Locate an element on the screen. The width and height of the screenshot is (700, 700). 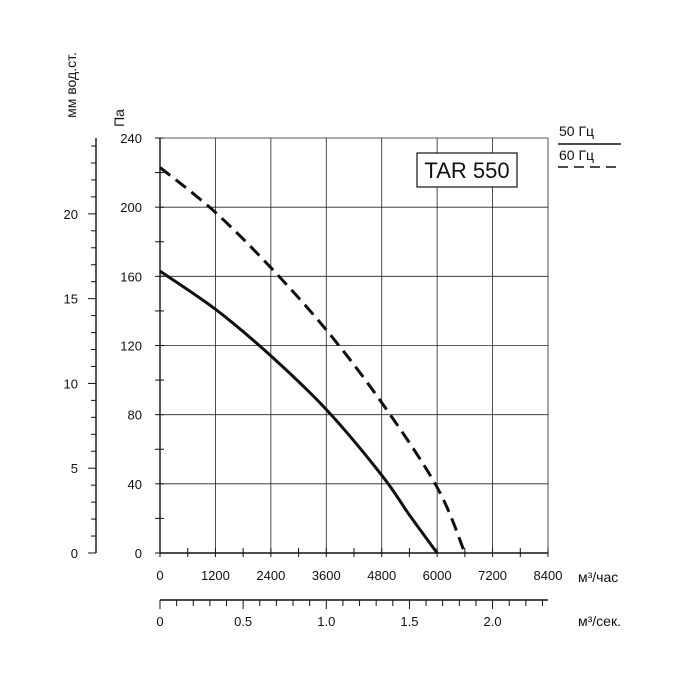
y-tick-label: 120 is located at coordinates (131, 346).